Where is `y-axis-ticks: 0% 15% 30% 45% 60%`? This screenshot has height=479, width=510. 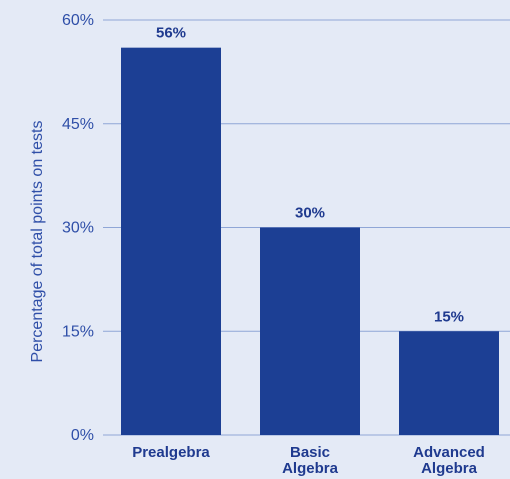
y-axis-ticks: 0% 15% 30% 45% 60% is located at coordinates (78, 228).